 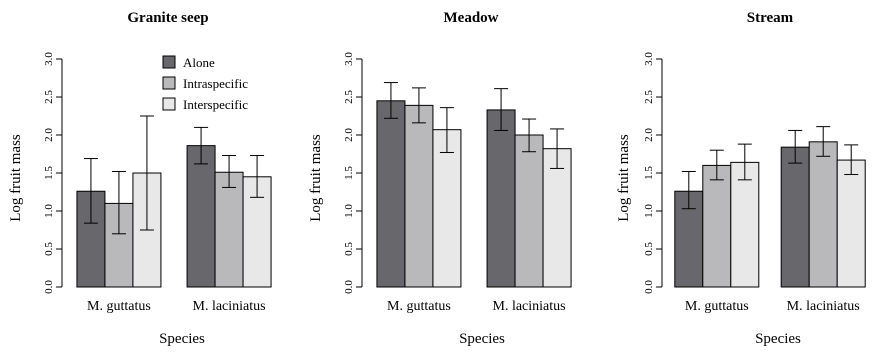 What do you see at coordinates (167, 18) in the screenshot?
I see `panel-title: Granite seep` at bounding box center [167, 18].